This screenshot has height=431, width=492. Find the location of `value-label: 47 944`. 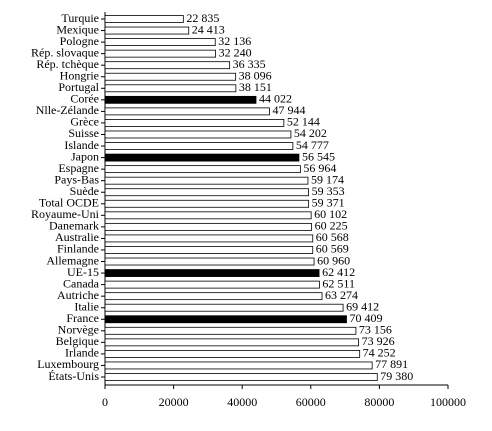

value-label: 47 944 is located at coordinates (288, 110).